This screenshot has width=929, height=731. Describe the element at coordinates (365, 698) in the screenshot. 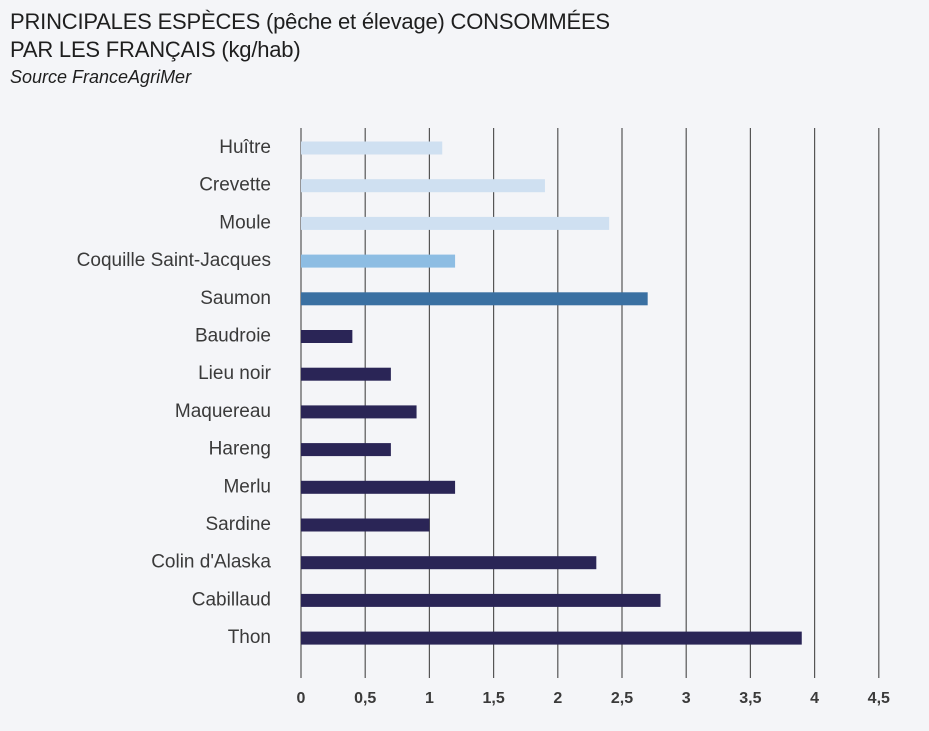

I see `x-tick-label: 0,5` at that location.